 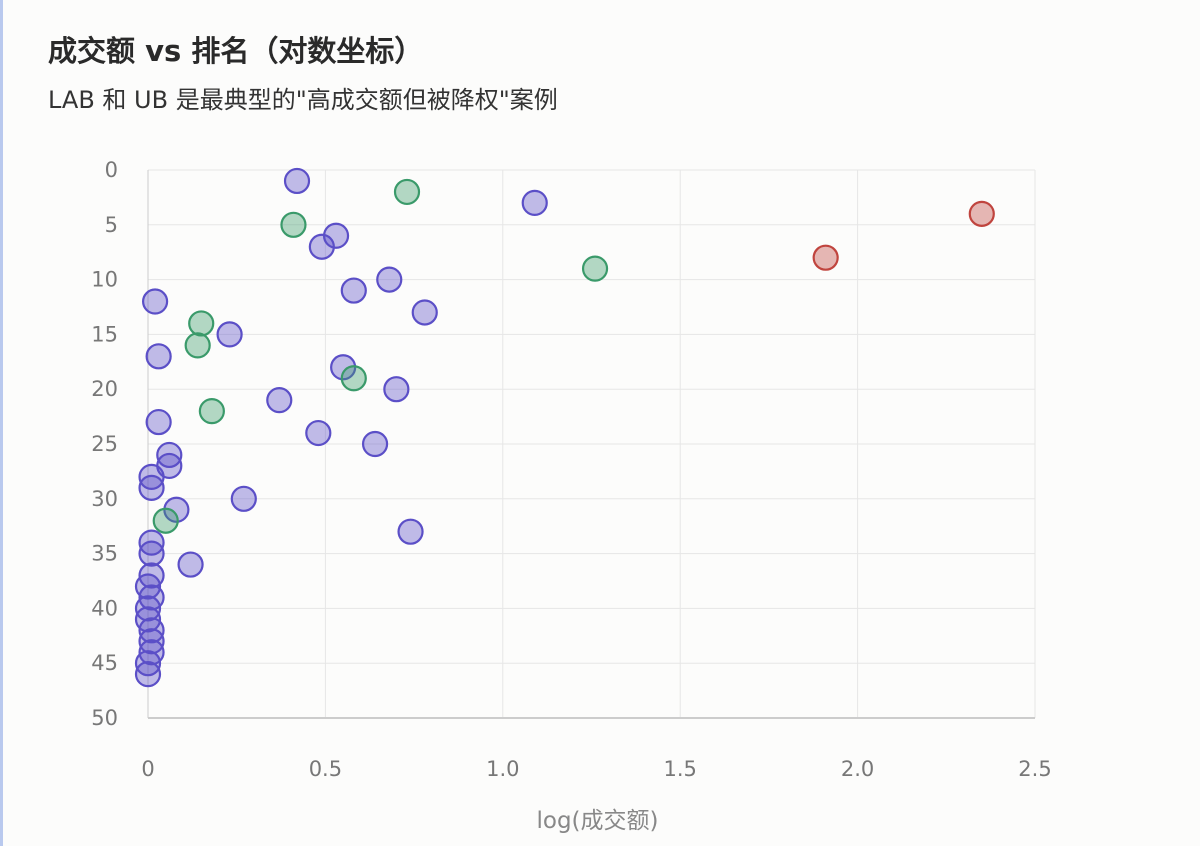 What do you see at coordinates (325, 769) in the screenshot?
I see `x-tick-label: 0.5` at bounding box center [325, 769].